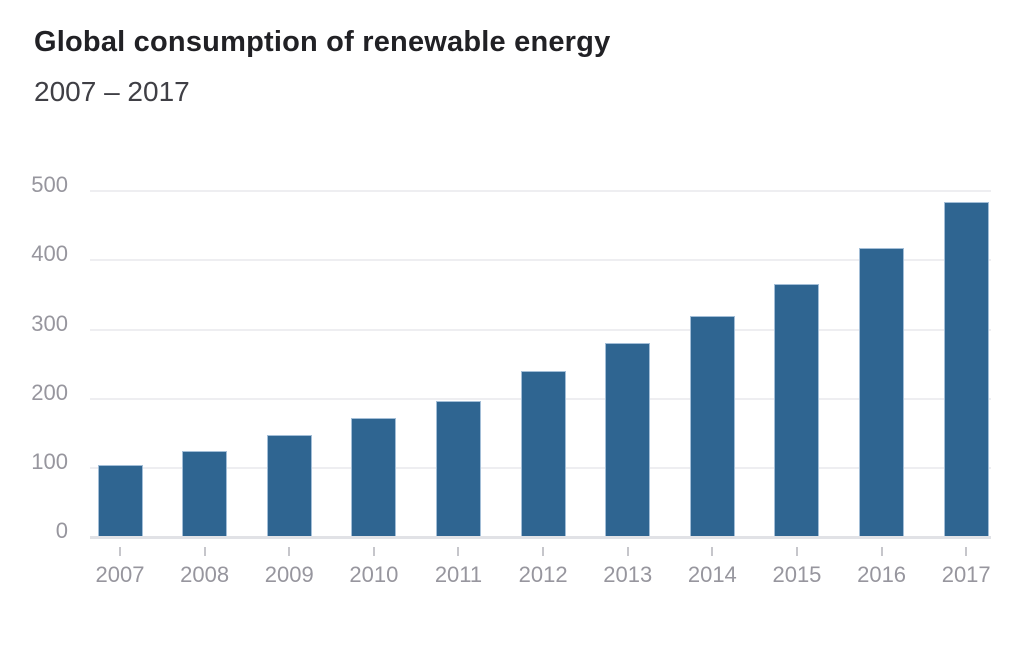  What do you see at coordinates (966, 551) in the screenshot?
I see `x-axis-tick-2017` at bounding box center [966, 551].